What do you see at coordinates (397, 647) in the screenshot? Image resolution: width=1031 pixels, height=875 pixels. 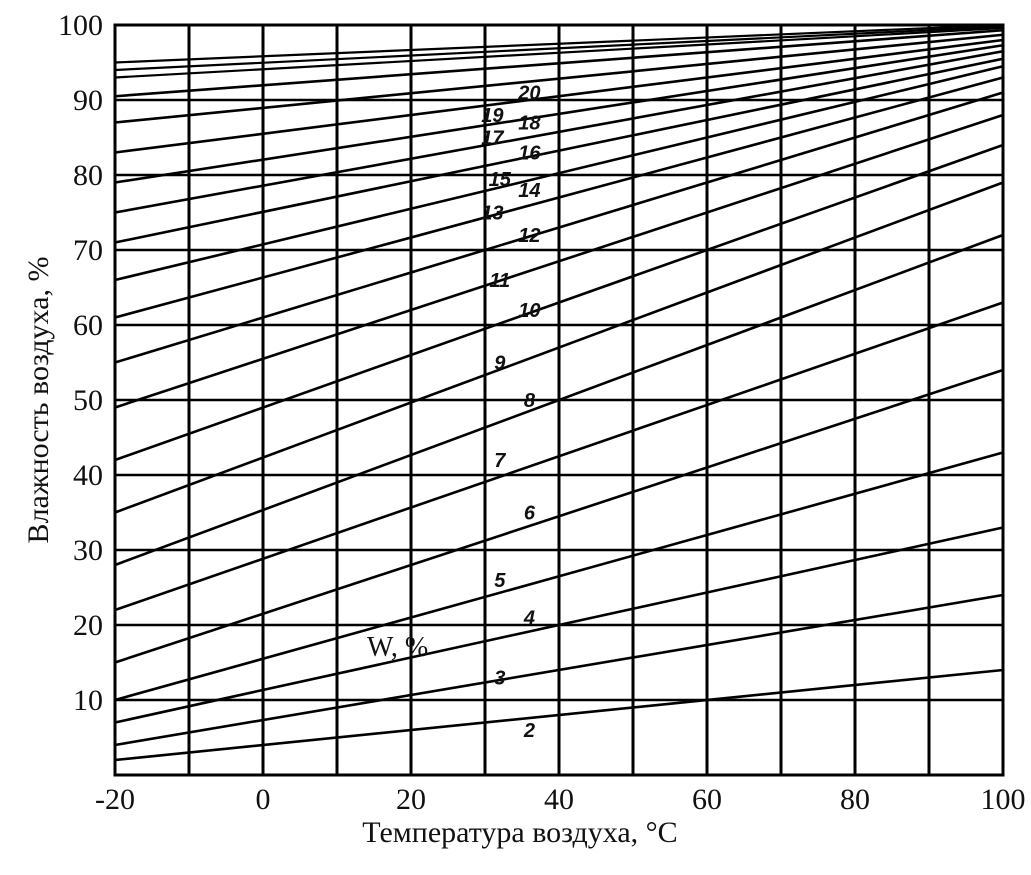 I see `moisture-annotation: W, %` at bounding box center [397, 647].